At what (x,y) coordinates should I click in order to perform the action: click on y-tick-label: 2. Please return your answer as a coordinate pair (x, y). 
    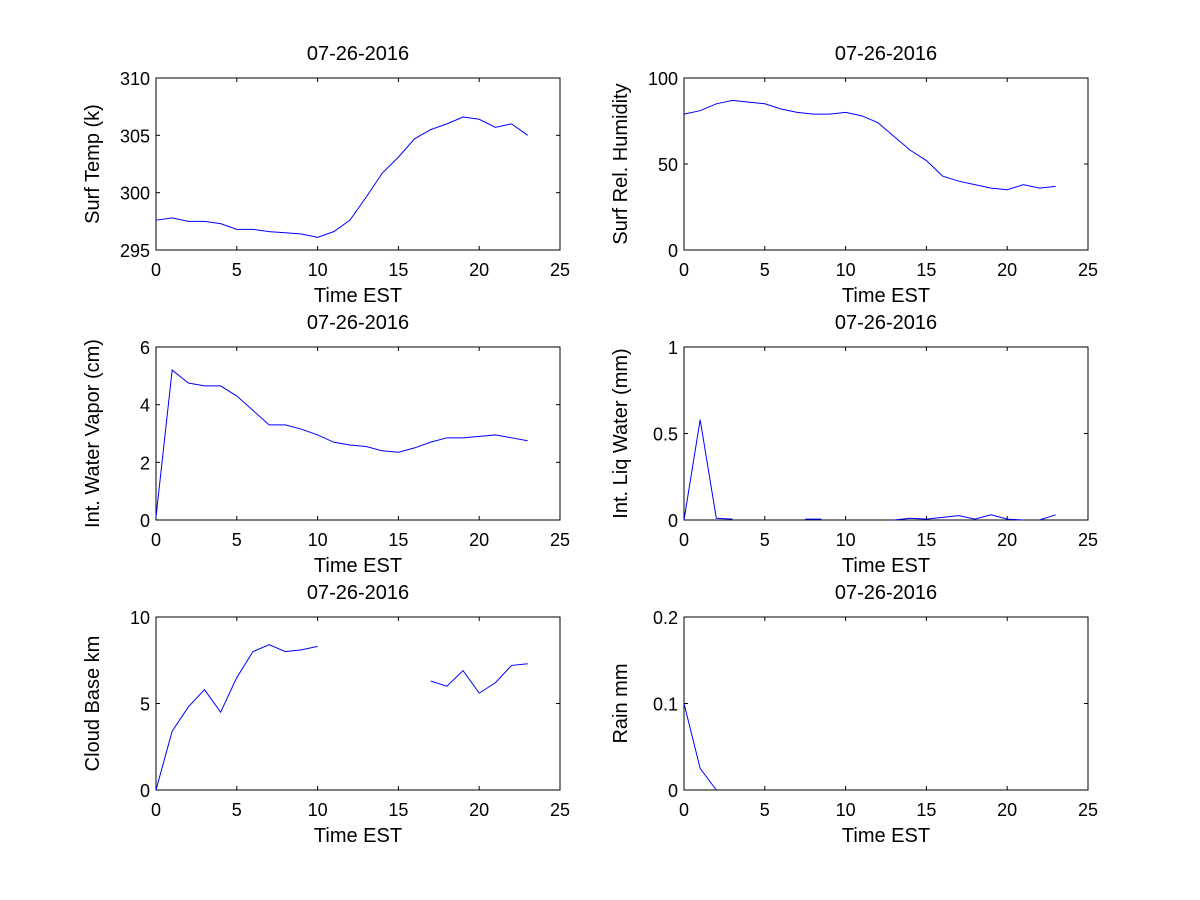
    Looking at the image, I should click on (145, 463).